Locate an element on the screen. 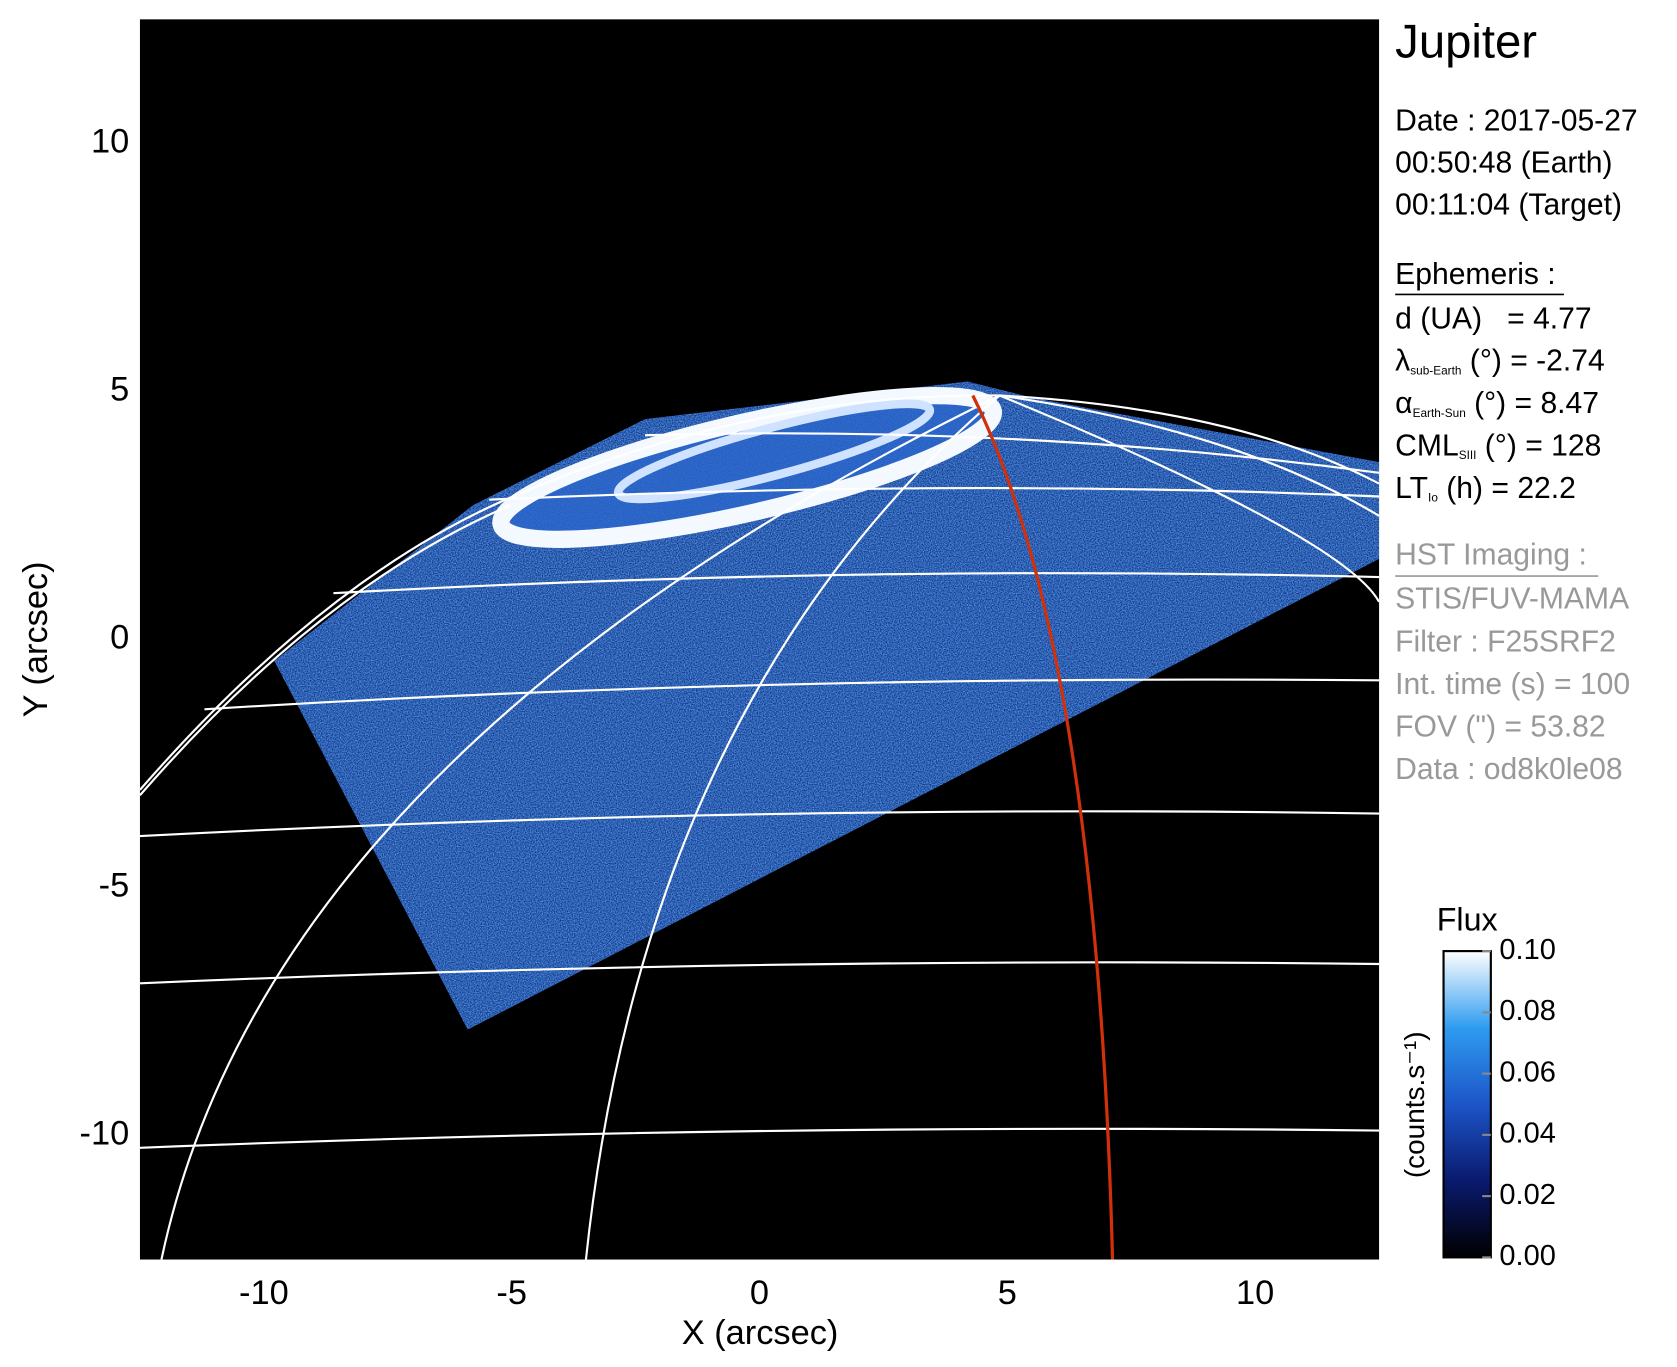 The image size is (1677, 1367). x-tick-label: 5 is located at coordinates (1007, 1293).